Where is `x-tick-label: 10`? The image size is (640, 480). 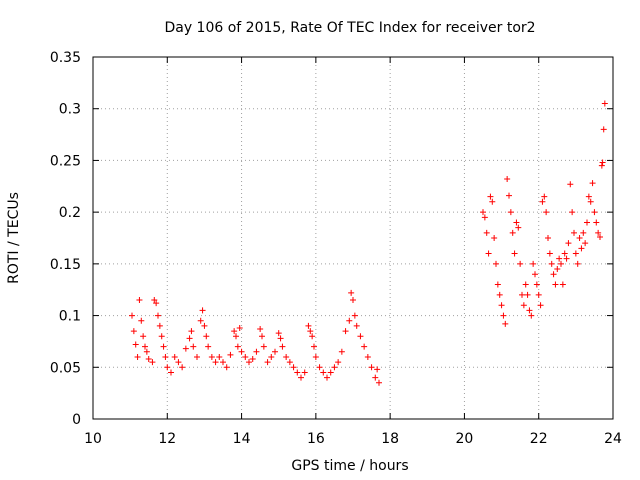
x-tick-label: 10 is located at coordinates (93, 439).